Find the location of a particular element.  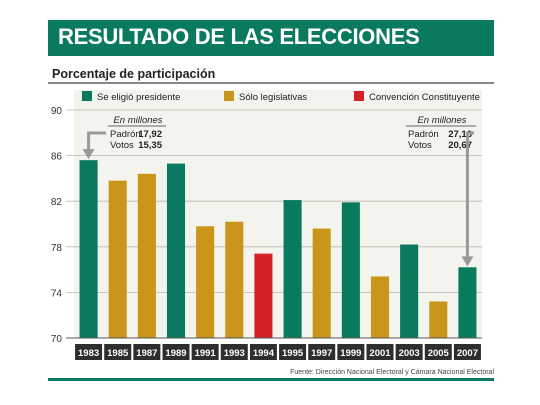

y-tick-label: 90 is located at coordinates (57, 111).